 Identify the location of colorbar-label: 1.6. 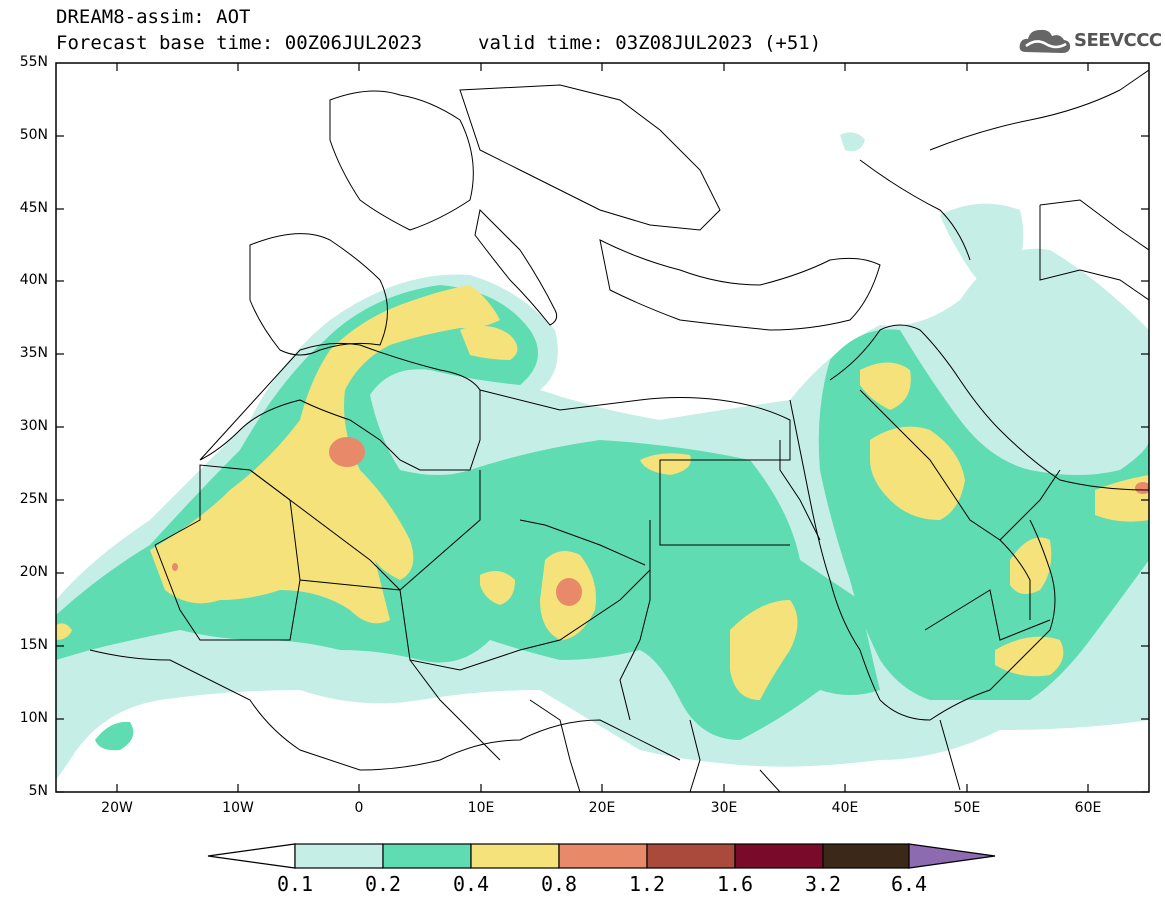
(735, 884).